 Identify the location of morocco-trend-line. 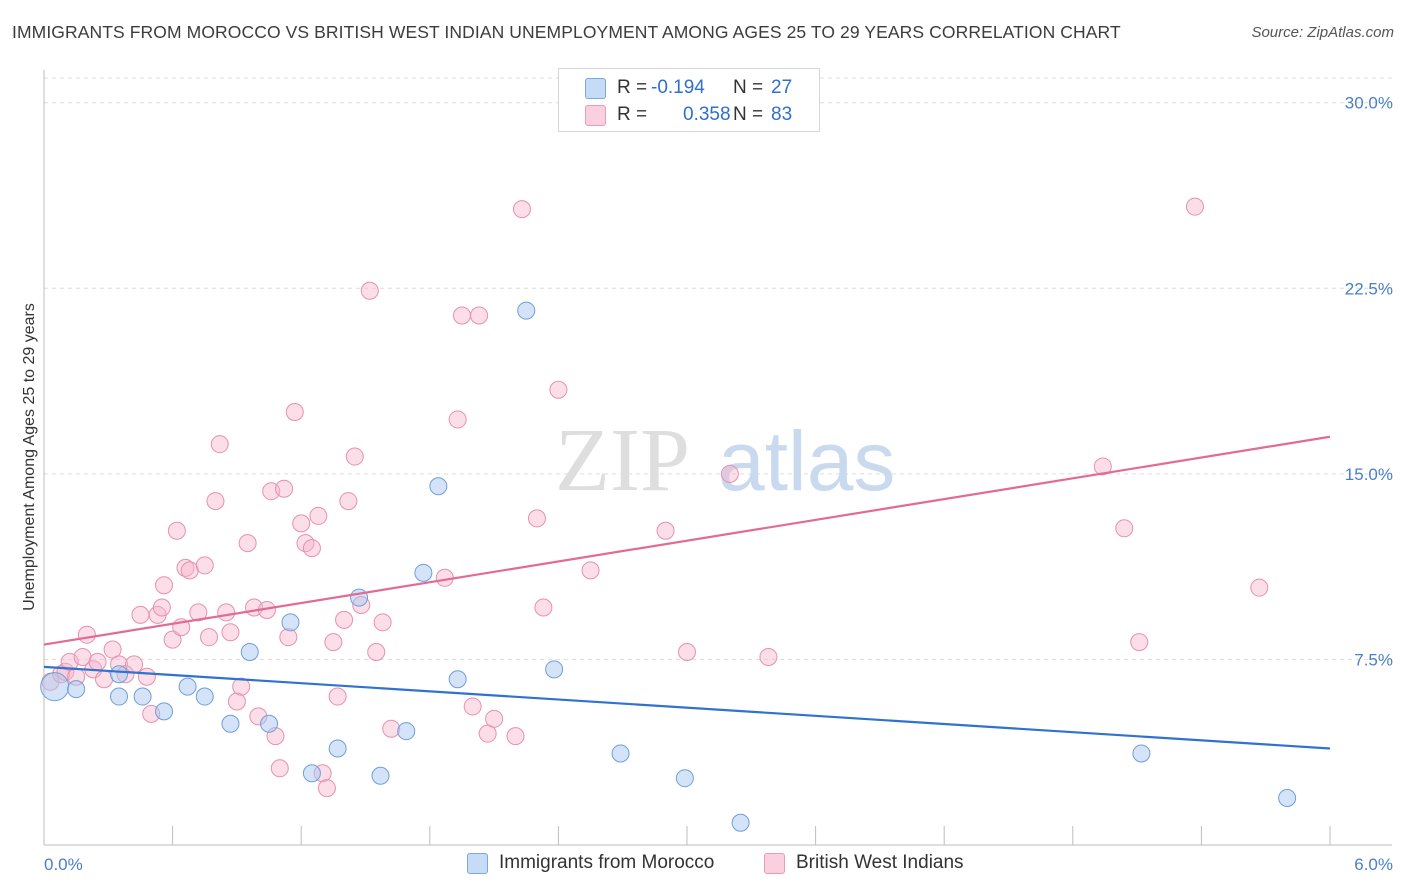
(687, 707).